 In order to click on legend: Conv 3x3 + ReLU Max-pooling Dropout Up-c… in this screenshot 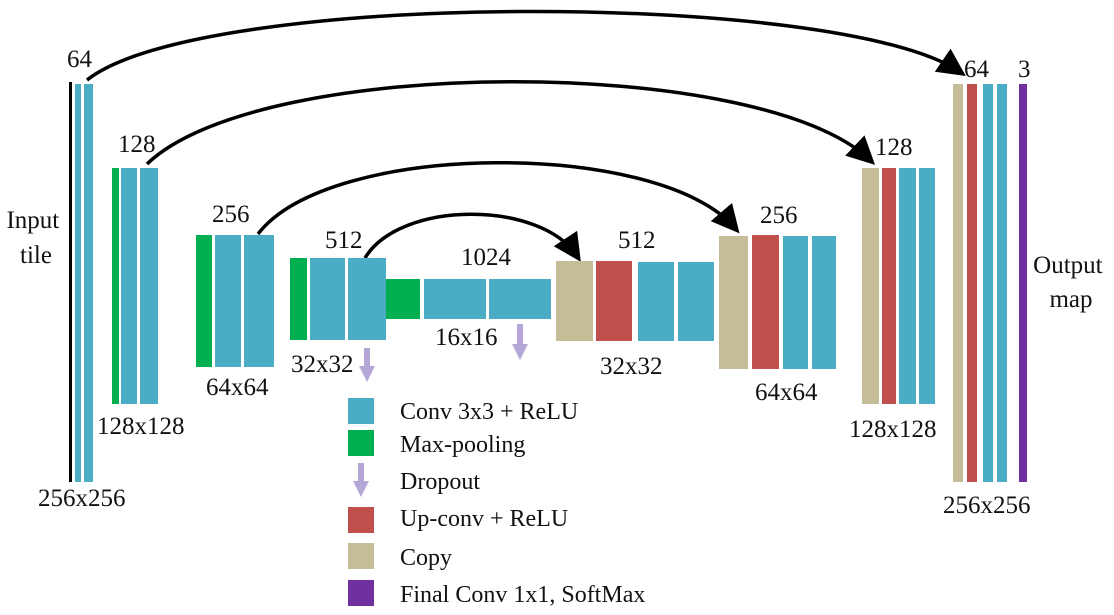, I will do `click(496, 503)`.